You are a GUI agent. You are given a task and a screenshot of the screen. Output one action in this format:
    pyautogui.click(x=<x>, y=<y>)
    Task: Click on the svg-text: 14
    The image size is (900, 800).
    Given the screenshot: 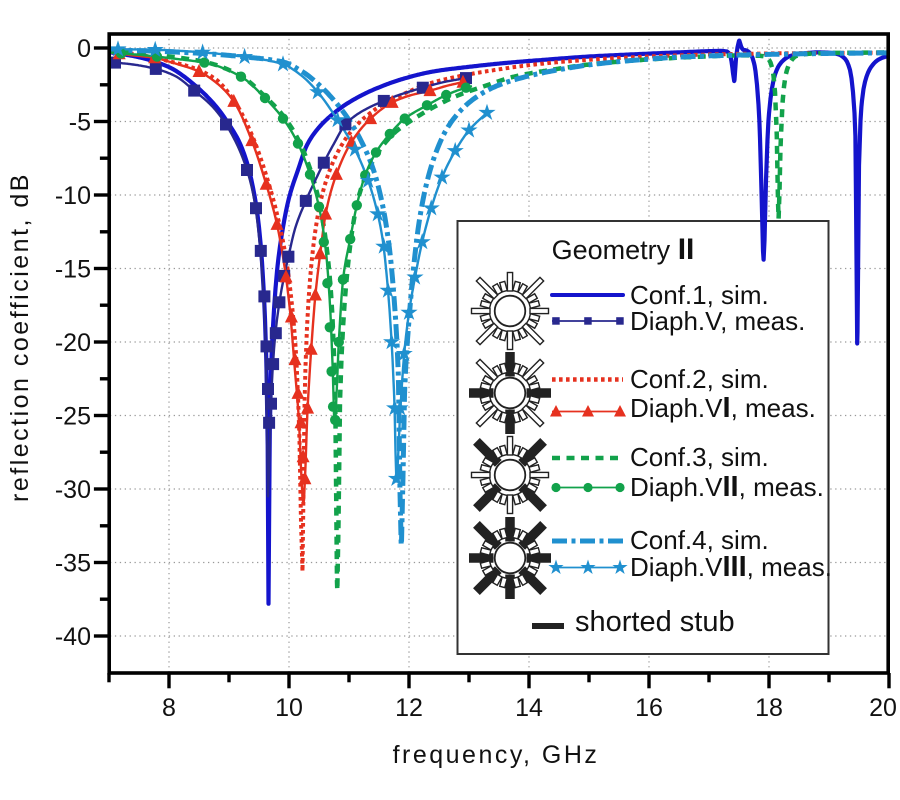 What is the action you would take?
    pyautogui.click(x=529, y=708)
    